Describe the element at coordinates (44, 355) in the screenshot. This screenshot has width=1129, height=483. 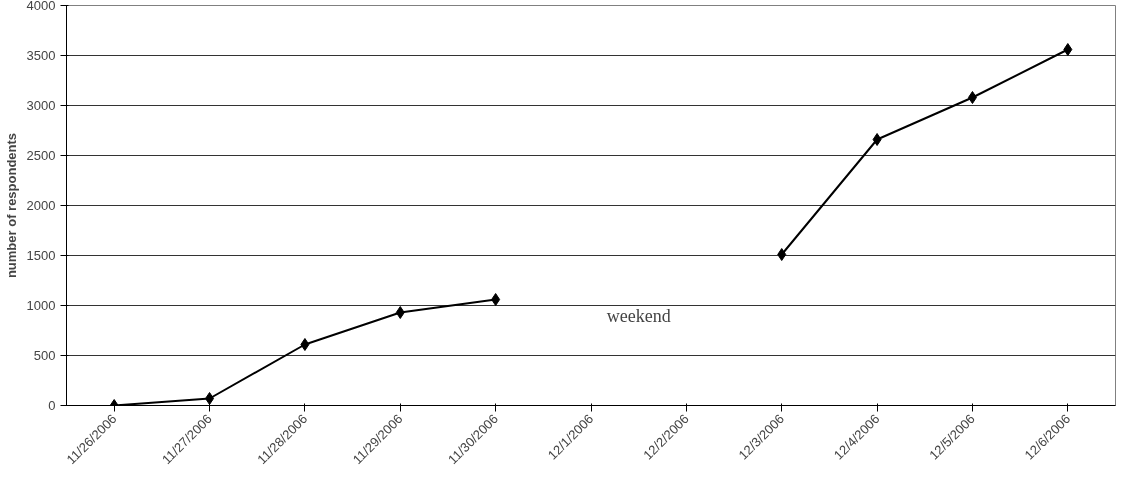
I see `y-tick-label: 500` at that location.